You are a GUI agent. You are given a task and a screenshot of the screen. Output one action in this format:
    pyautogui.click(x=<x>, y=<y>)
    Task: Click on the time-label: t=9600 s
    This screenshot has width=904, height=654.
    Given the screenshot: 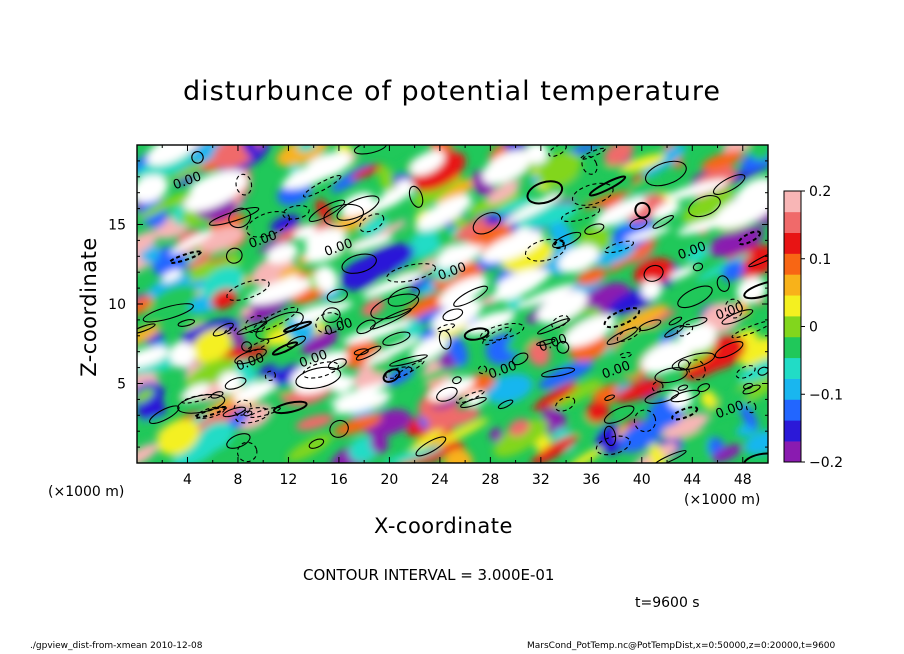 What is the action you would take?
    pyautogui.click(x=667, y=603)
    